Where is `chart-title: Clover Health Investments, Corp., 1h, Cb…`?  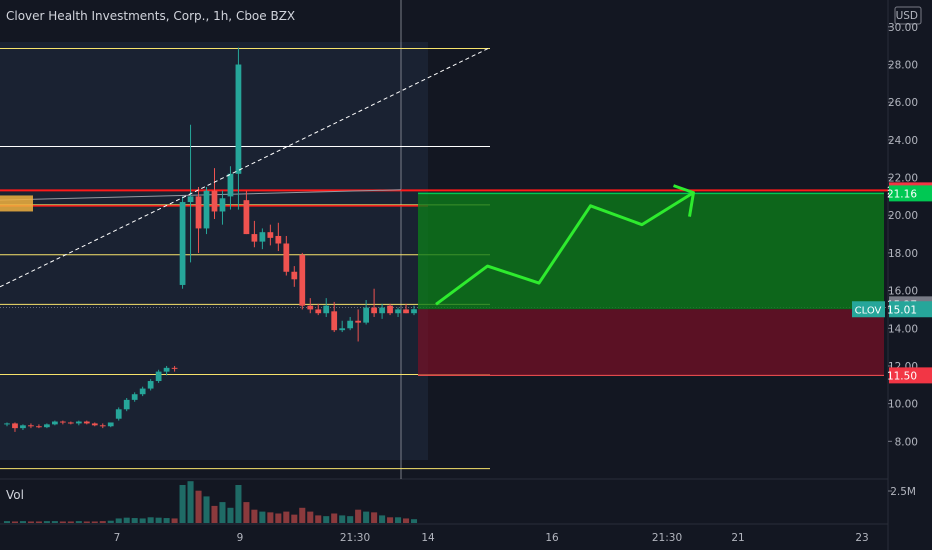 chart-title: Clover Health Investments, Corp., 1h, Cb… is located at coordinates (151, 16).